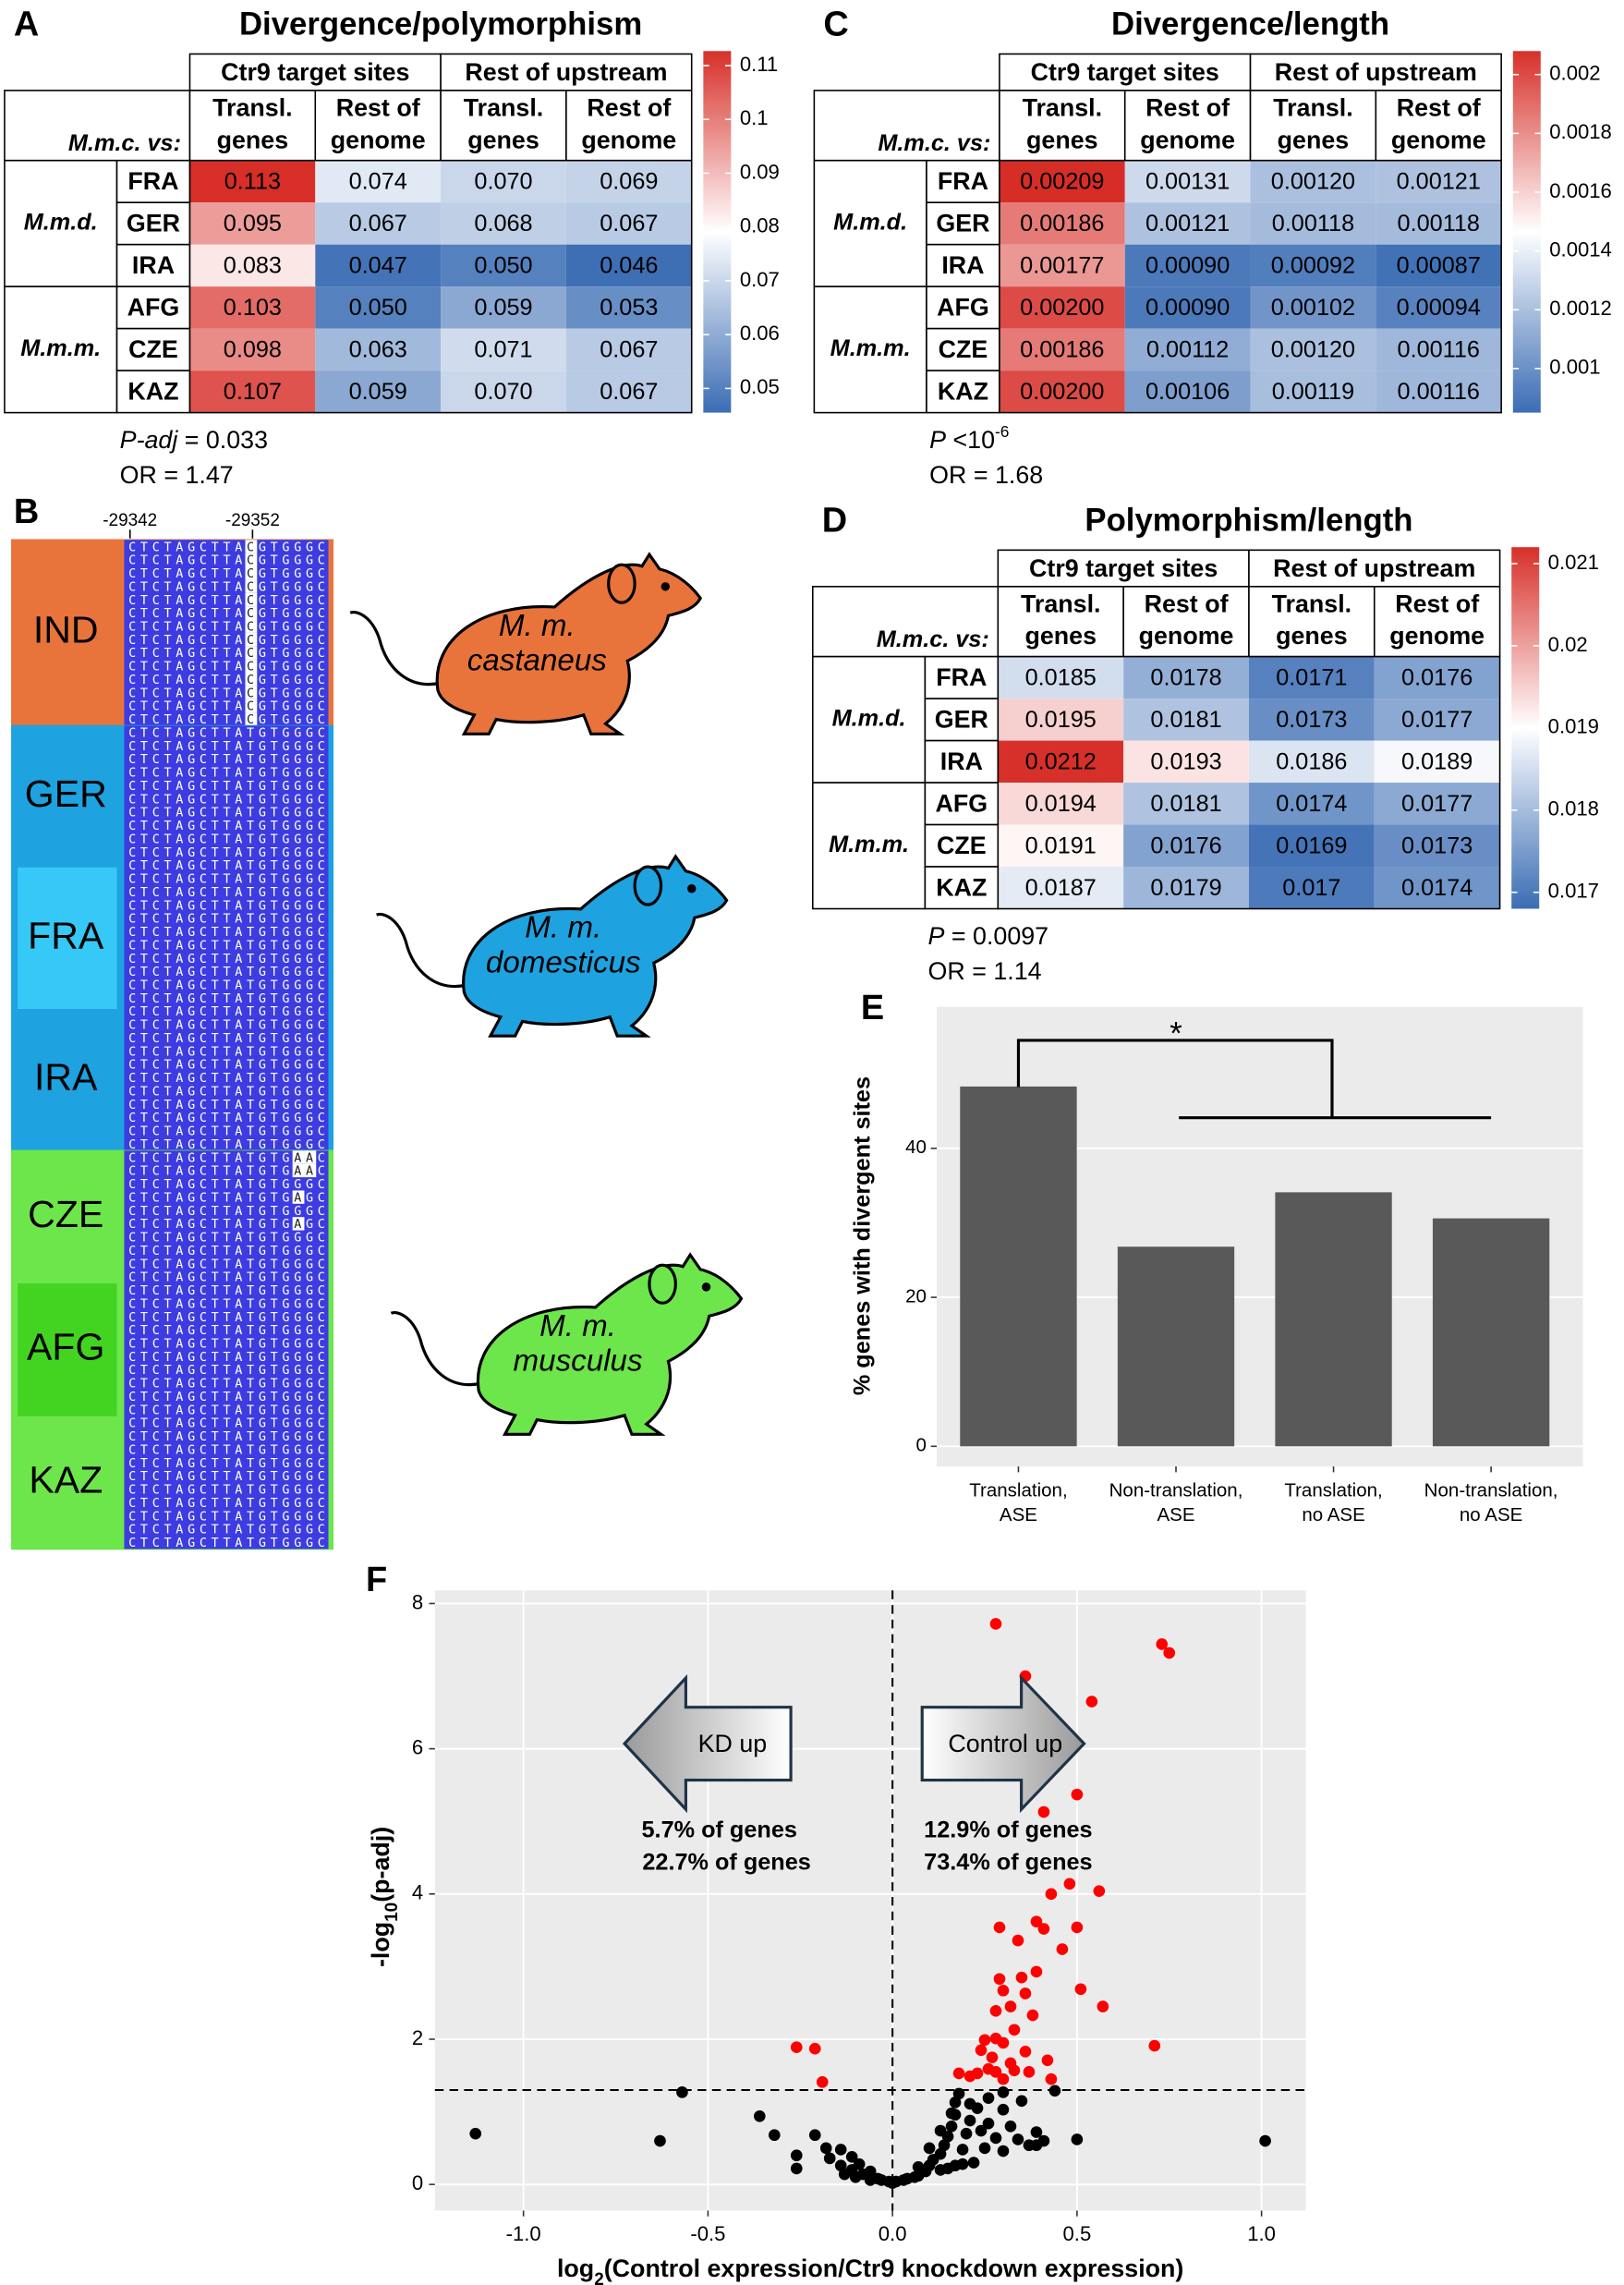 This screenshot has width=1624, height=2285. I want to click on text-part: = 0.033, so click(223, 440).